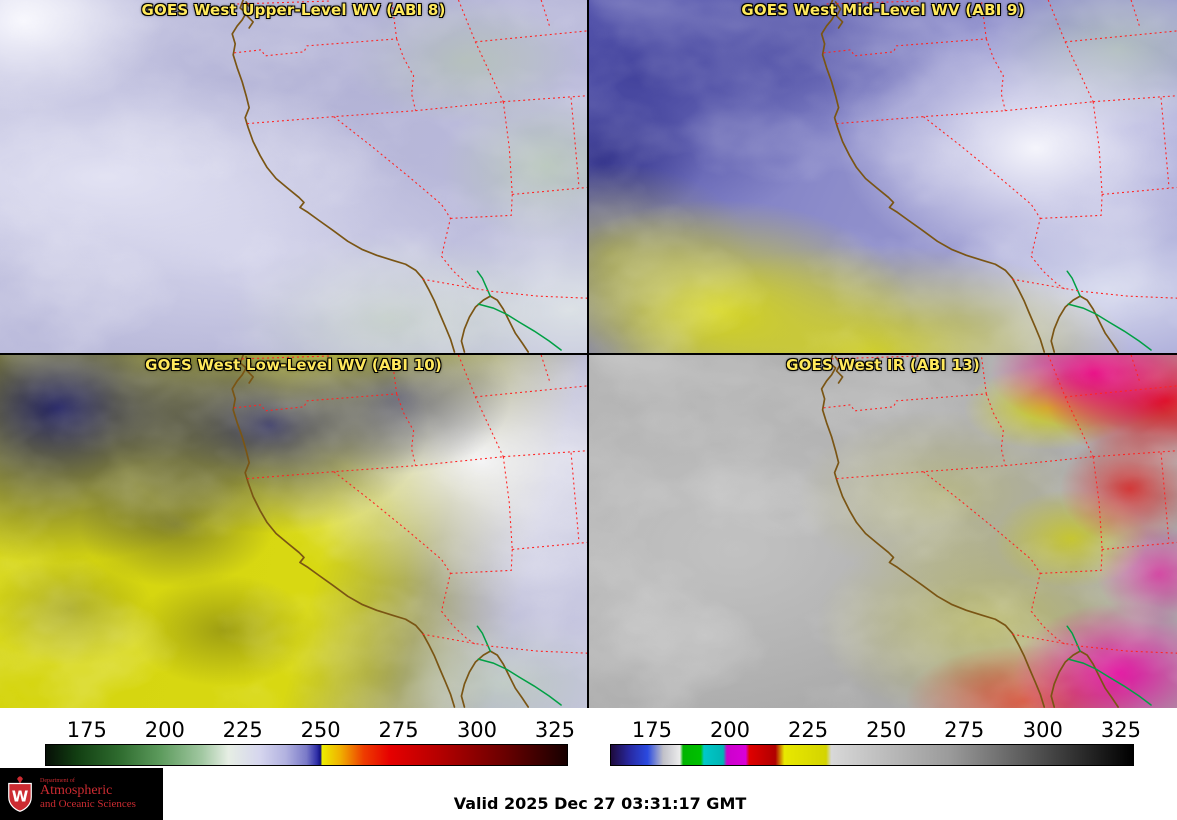 This screenshot has width=1177, height=820. I want to click on ir-colorbar-gradient, so click(872, 755).